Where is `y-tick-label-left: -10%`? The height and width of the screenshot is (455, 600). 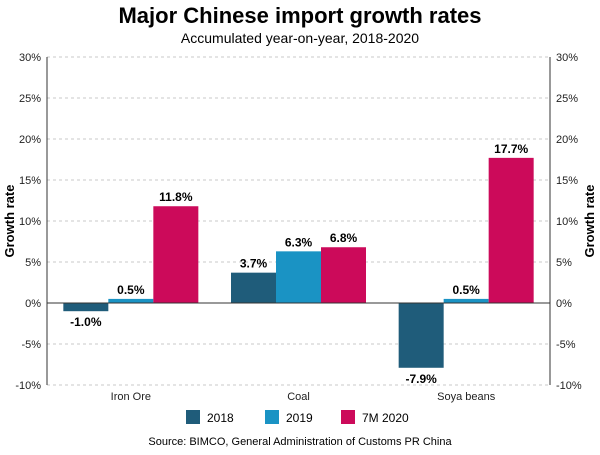
y-tick-label-left: -10% is located at coordinates (28, 386).